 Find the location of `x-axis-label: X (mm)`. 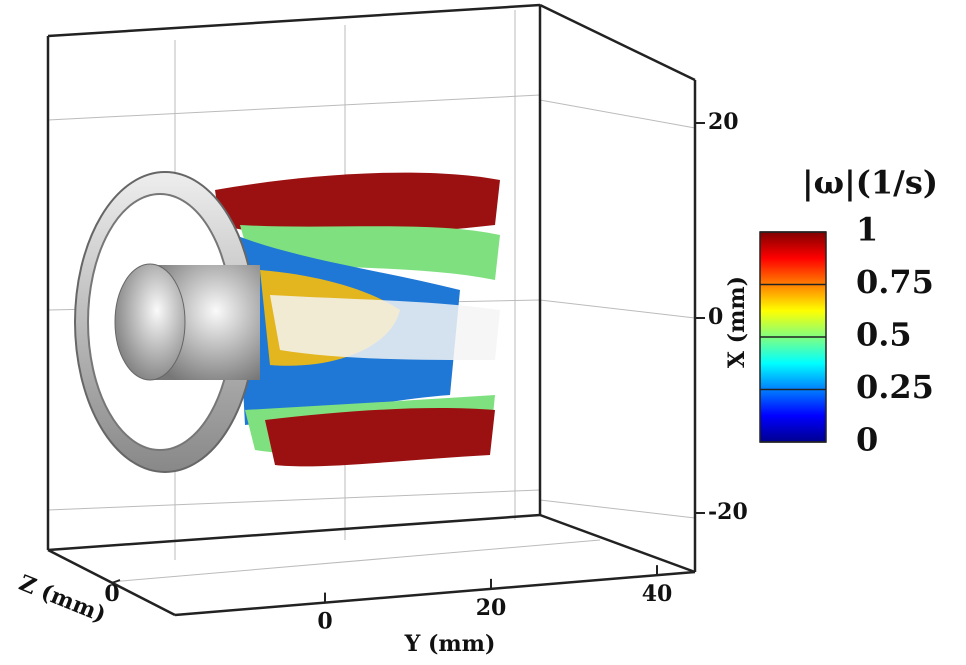

x-axis-label: X (mm) is located at coordinates (737, 322).